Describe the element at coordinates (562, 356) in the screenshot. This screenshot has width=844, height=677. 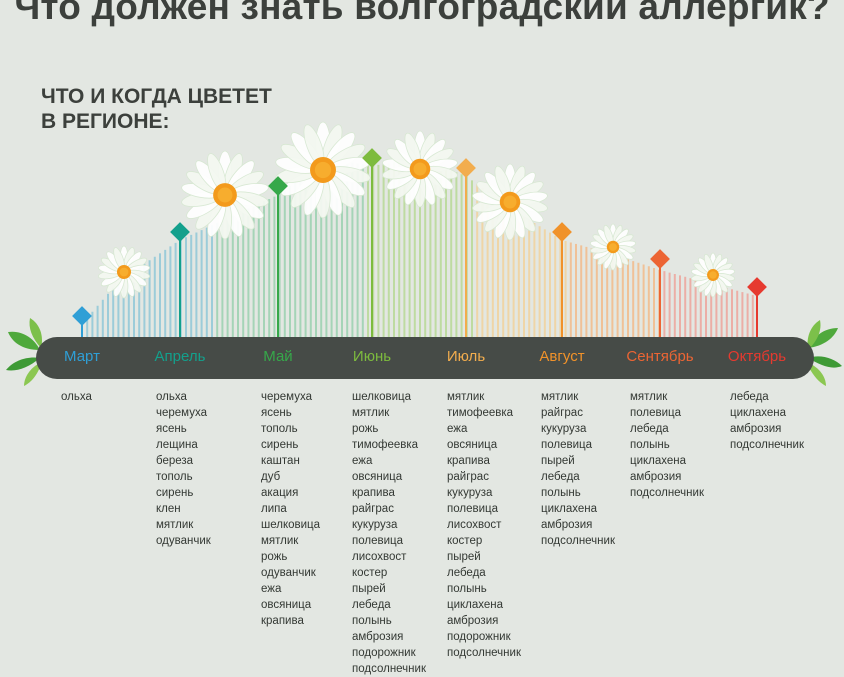
I see `month-label: Август` at that location.